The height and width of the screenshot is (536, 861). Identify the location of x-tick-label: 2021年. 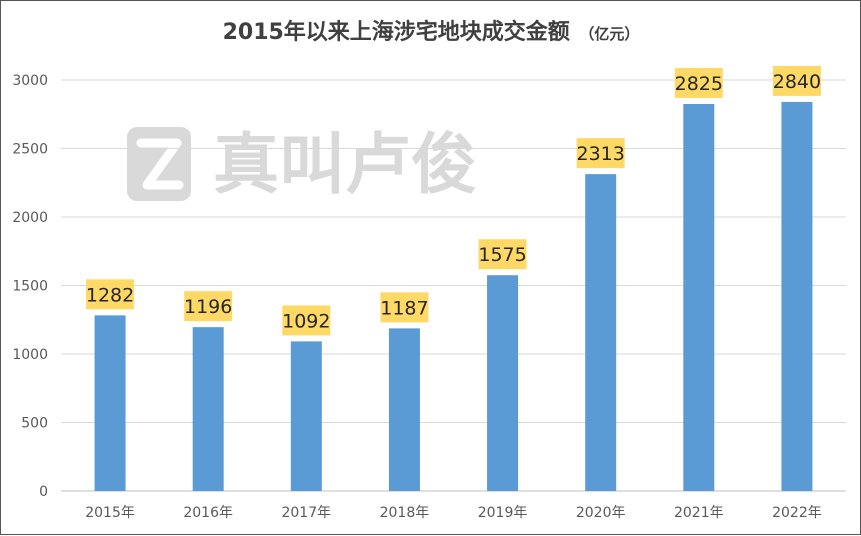
(699, 513).